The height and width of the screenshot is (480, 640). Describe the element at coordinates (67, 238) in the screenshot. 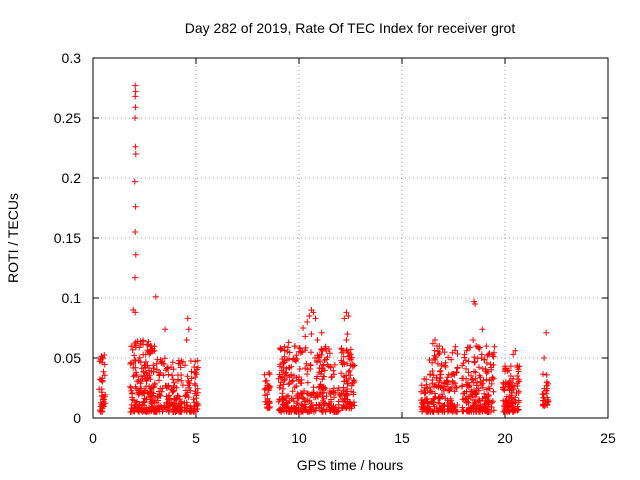

I see `y-tick-label: 0.15` at that location.